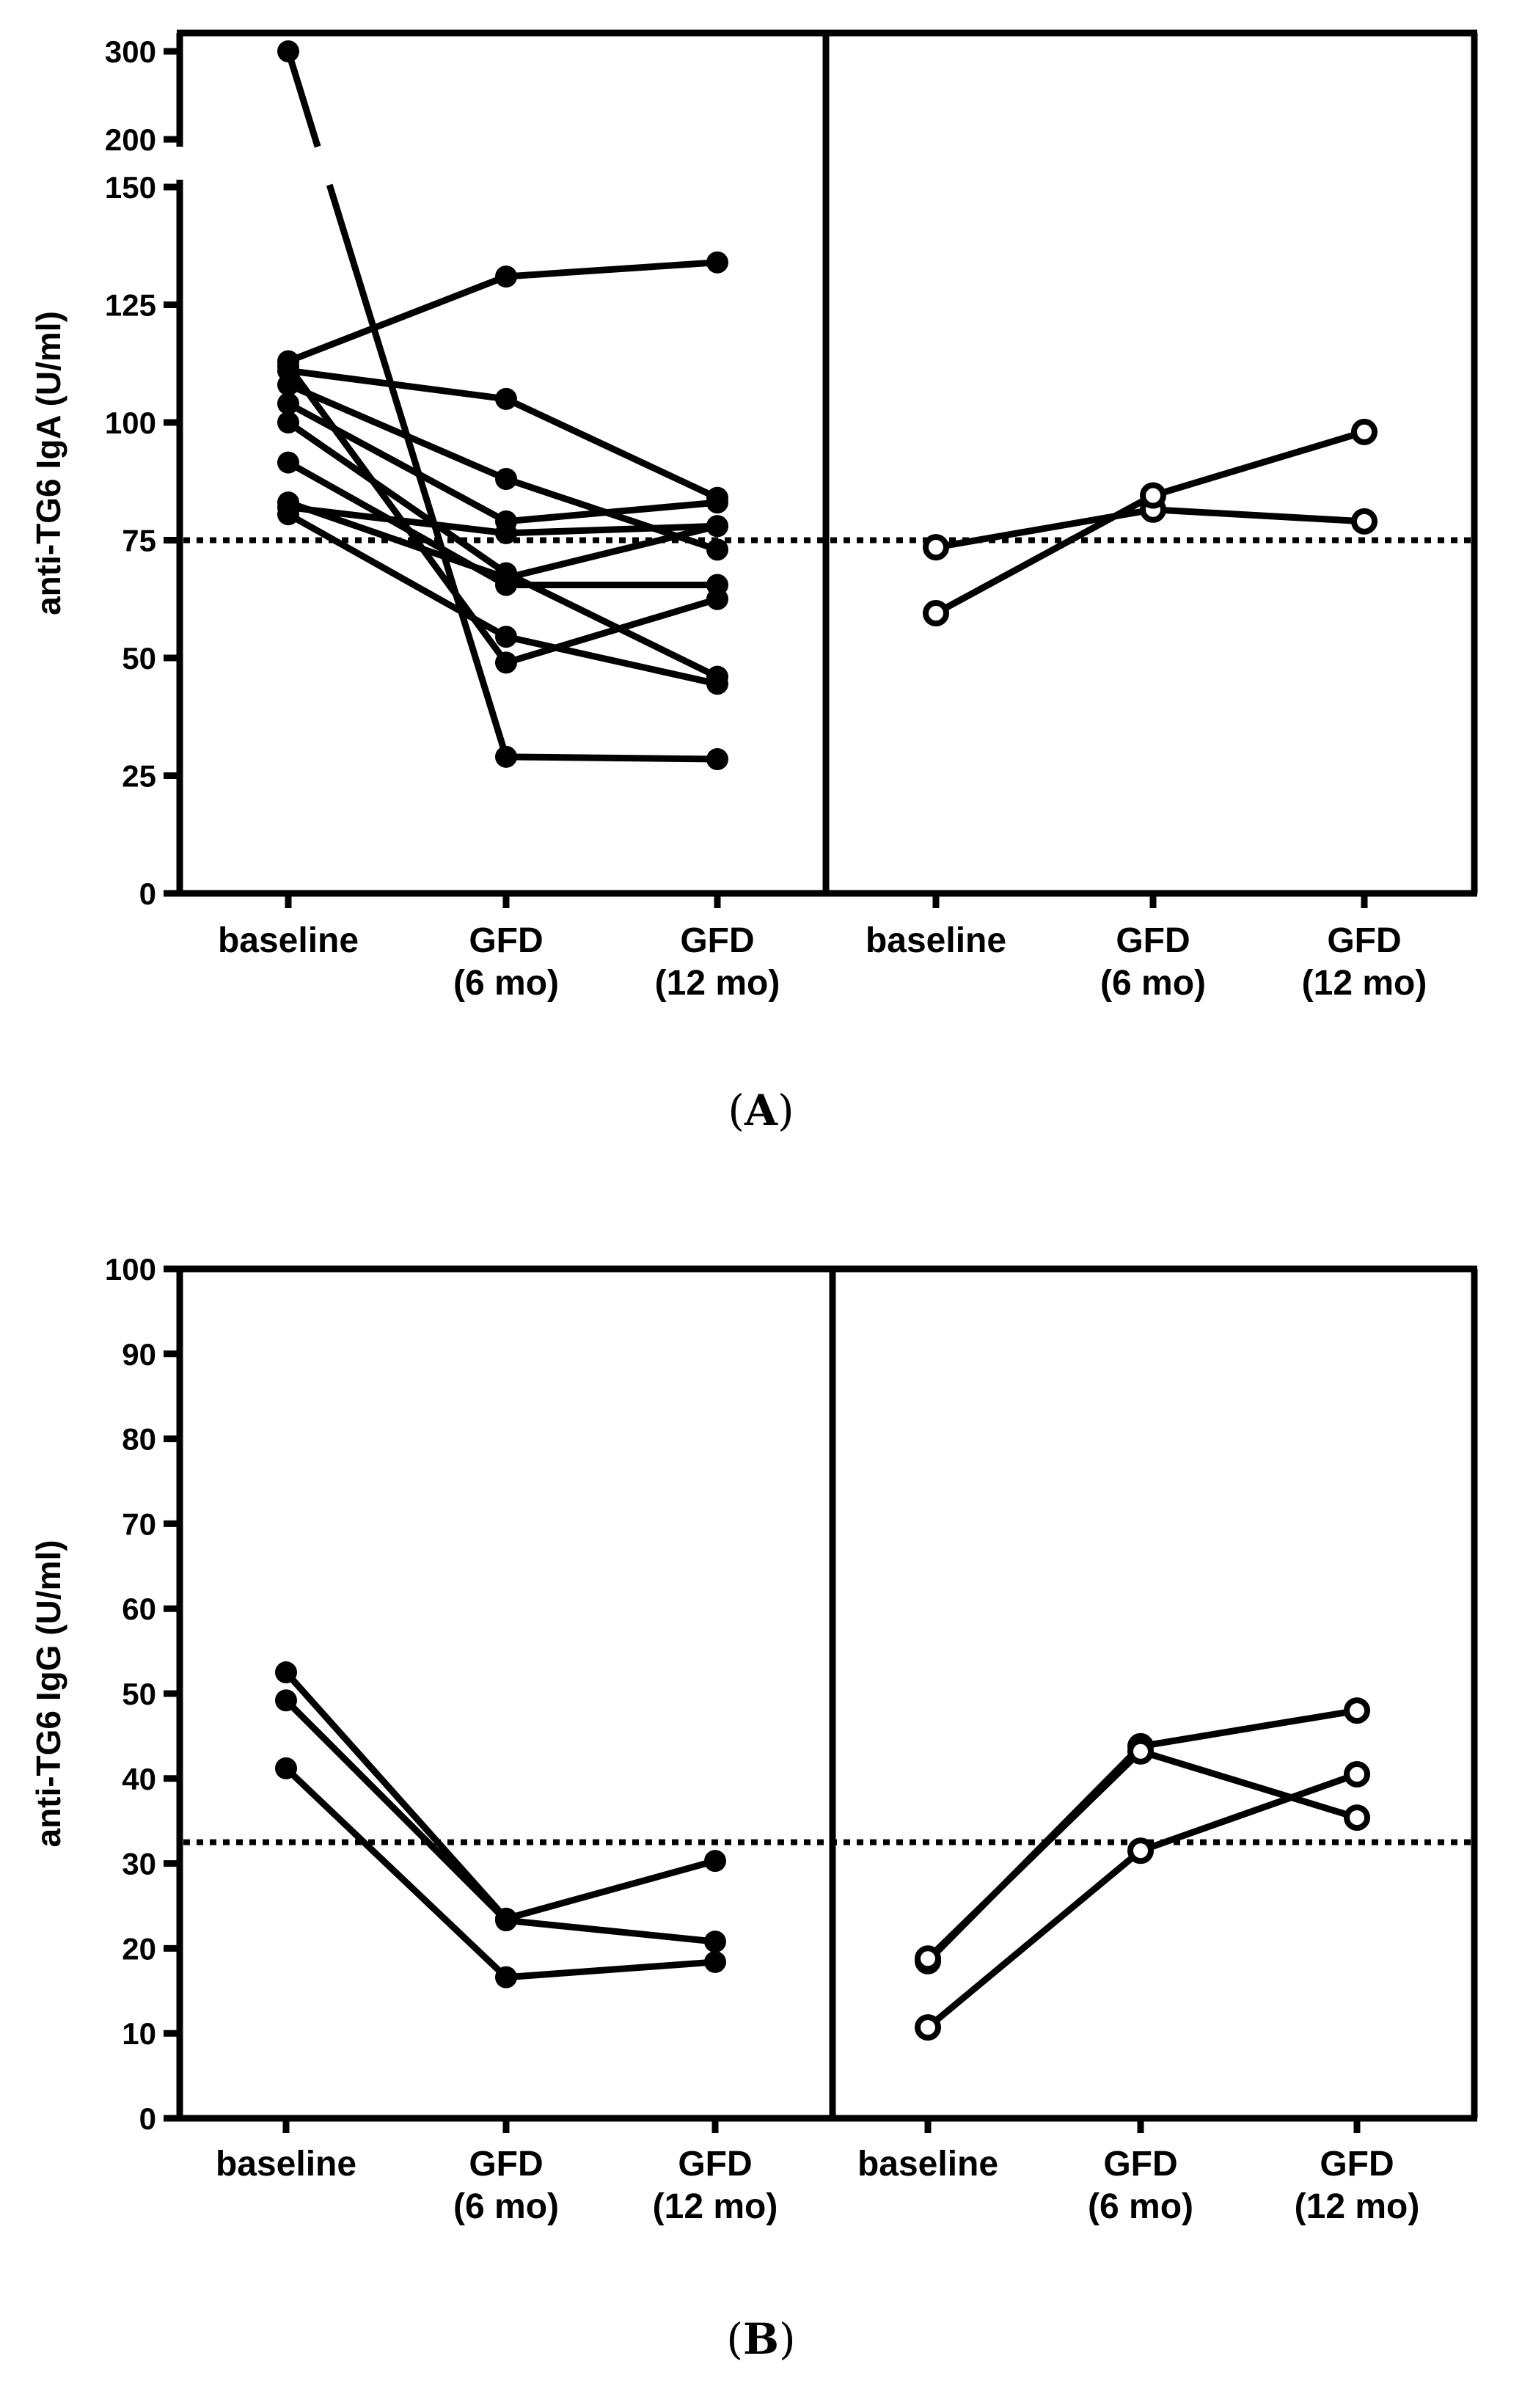 The height and width of the screenshot is (2408, 1522). I want to click on panel-label-a: (A), so click(761, 1110).